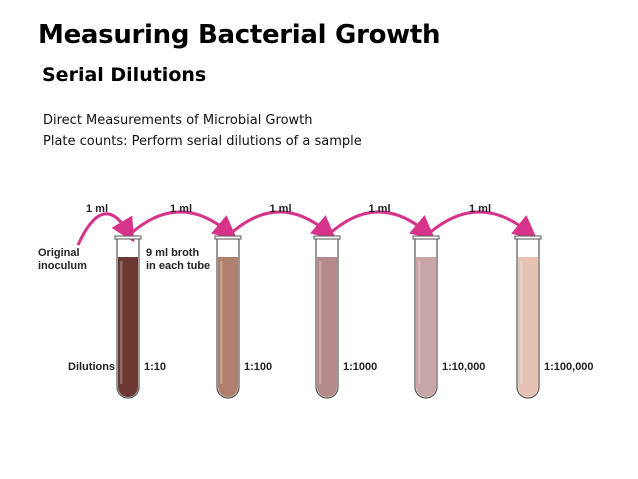 This screenshot has width=638, height=479. I want to click on broth-label: 9 ml broth in each tube, so click(178, 259).